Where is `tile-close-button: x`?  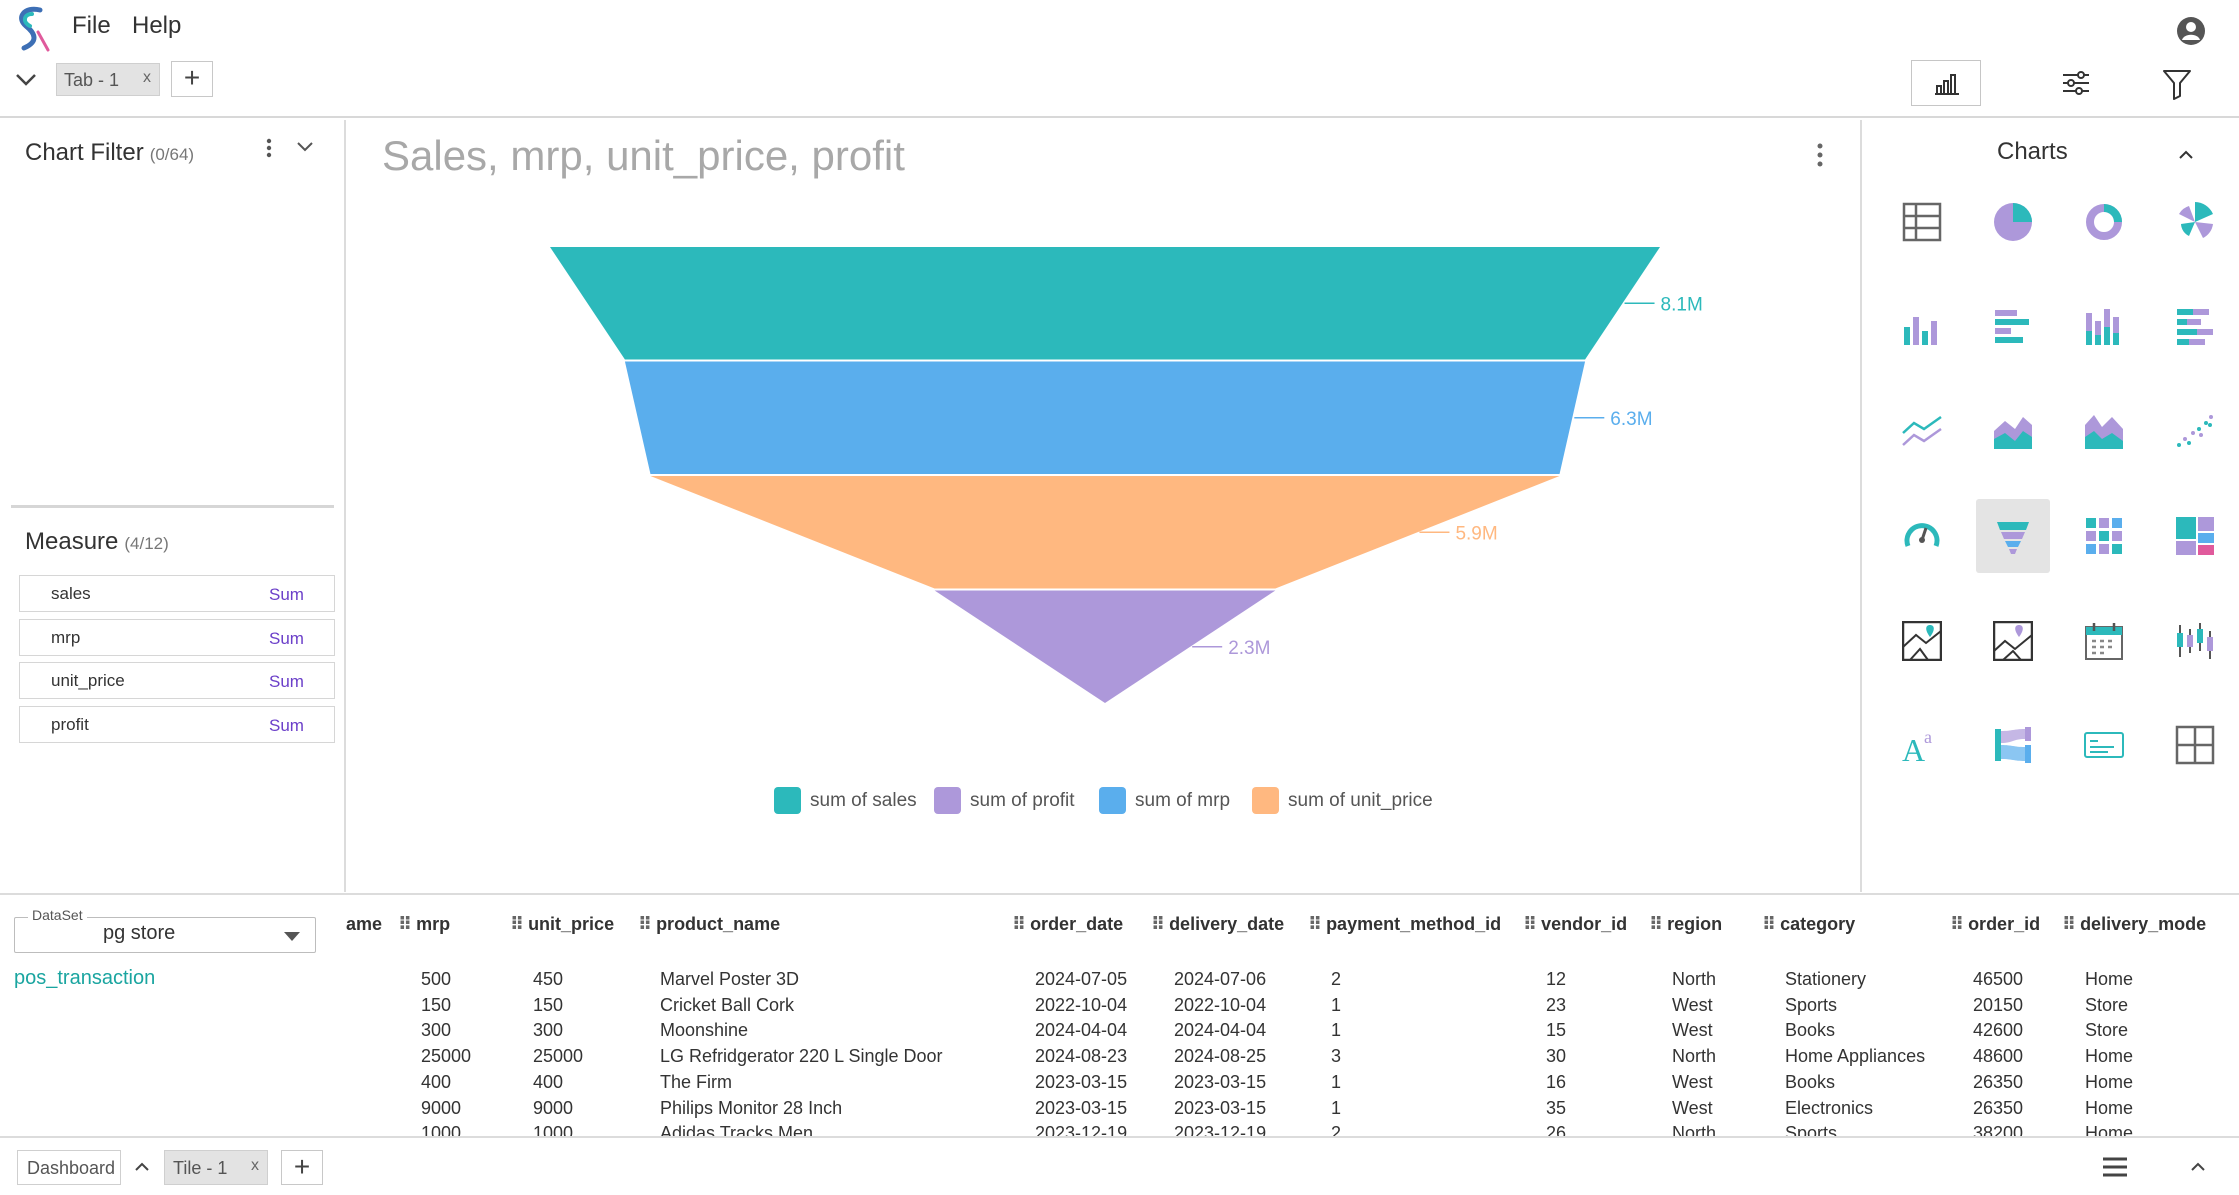
tile-close-button: x is located at coordinates (255, 1165).